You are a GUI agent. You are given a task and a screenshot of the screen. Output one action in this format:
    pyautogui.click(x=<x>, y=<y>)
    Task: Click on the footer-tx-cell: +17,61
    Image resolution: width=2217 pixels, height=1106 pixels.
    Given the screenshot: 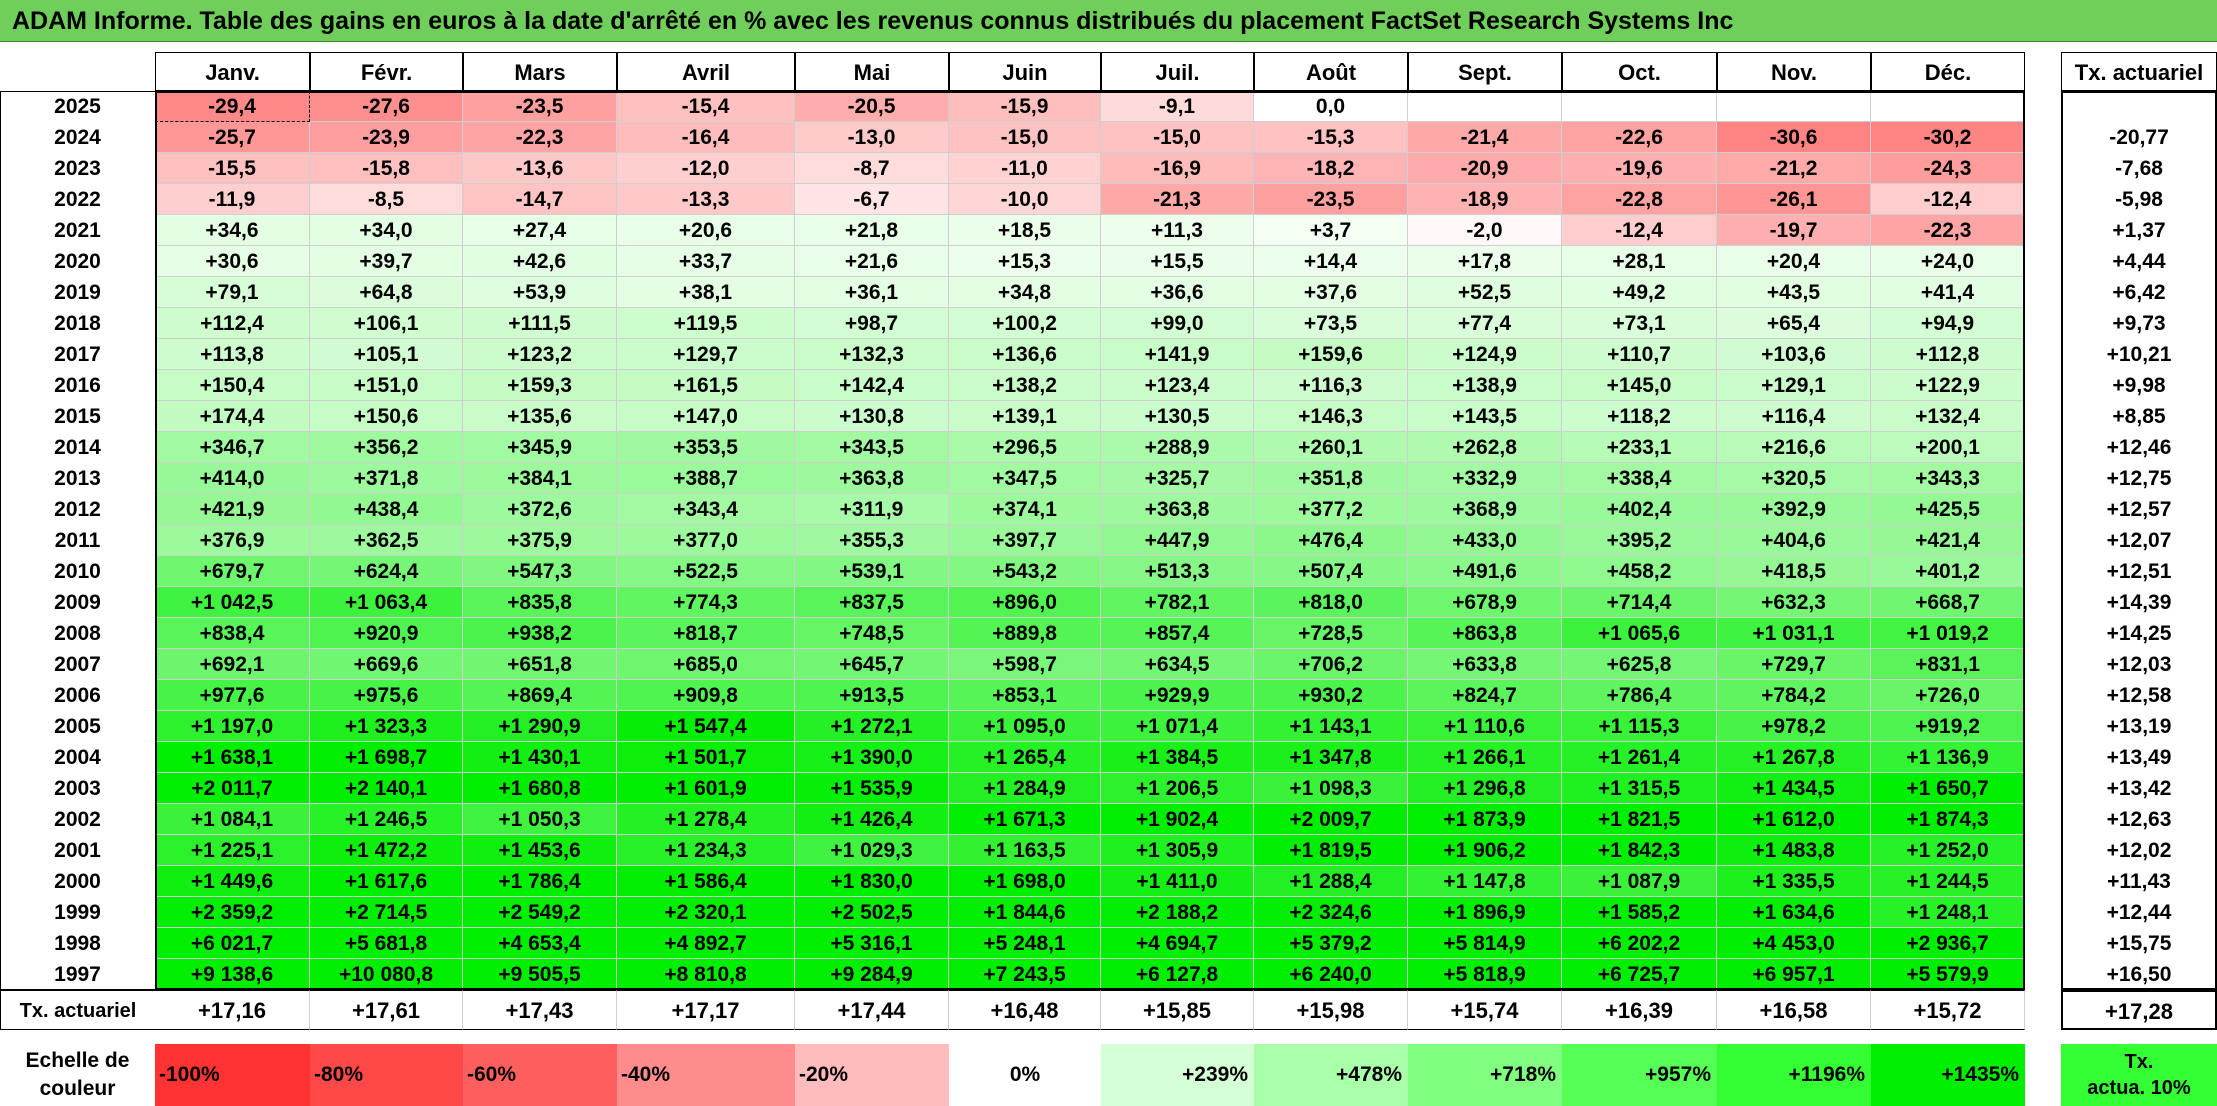 What is the action you would take?
    pyautogui.click(x=386, y=1010)
    